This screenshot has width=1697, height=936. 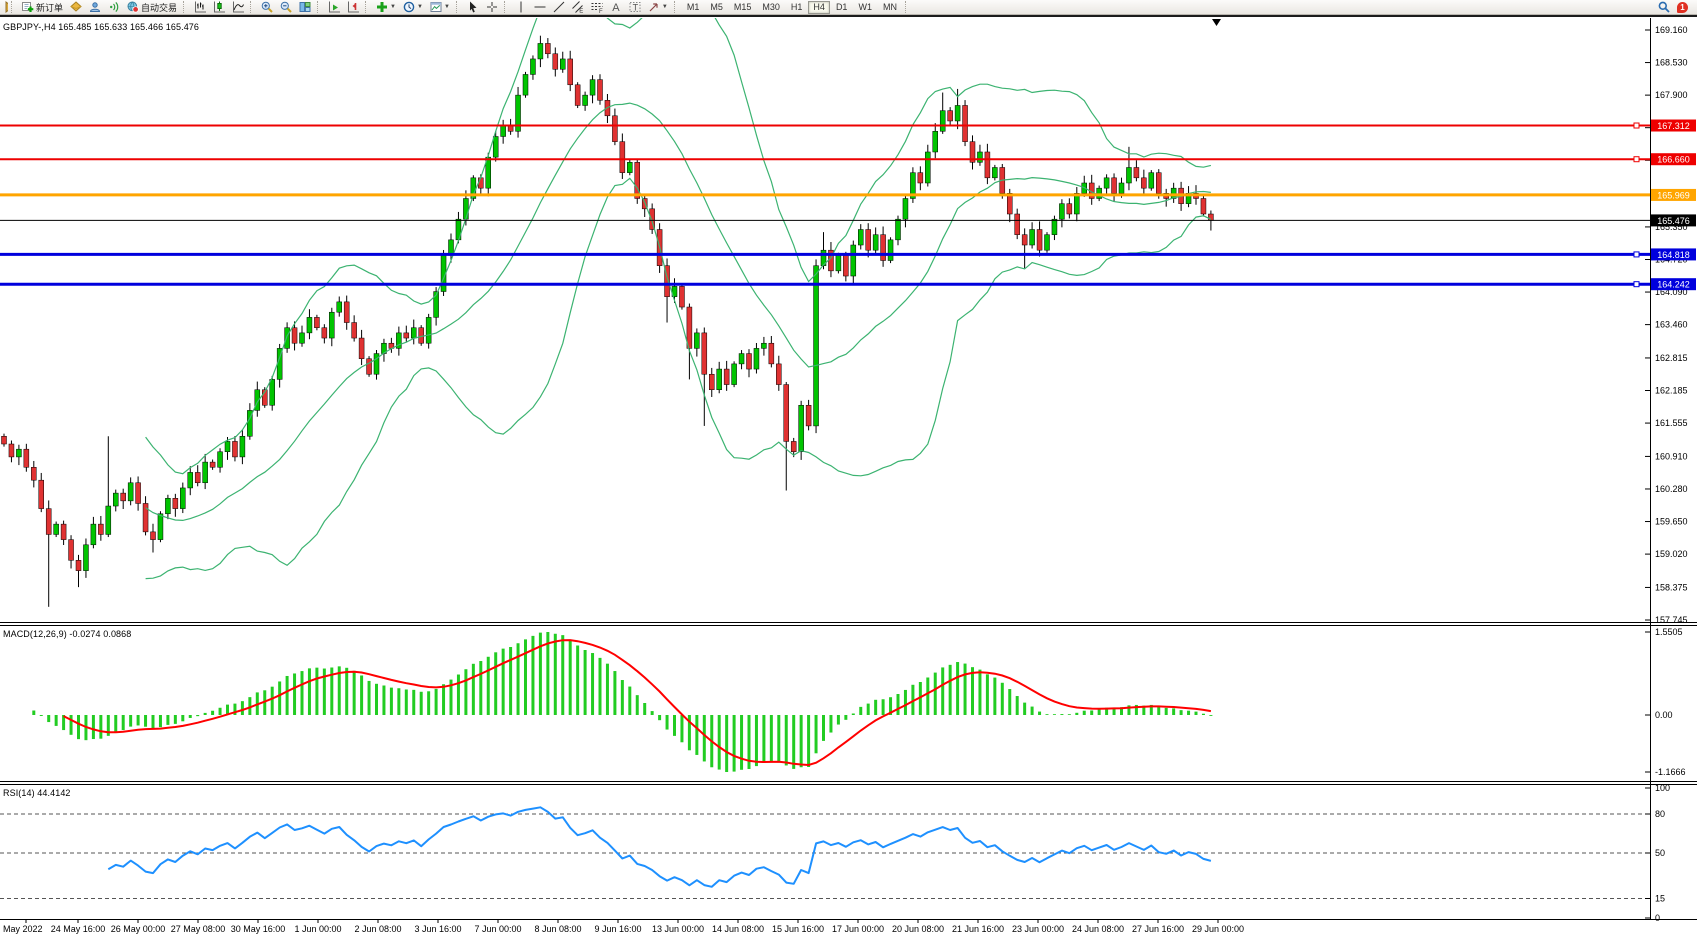 I want to click on level-price-badge, so click(x=1673, y=284).